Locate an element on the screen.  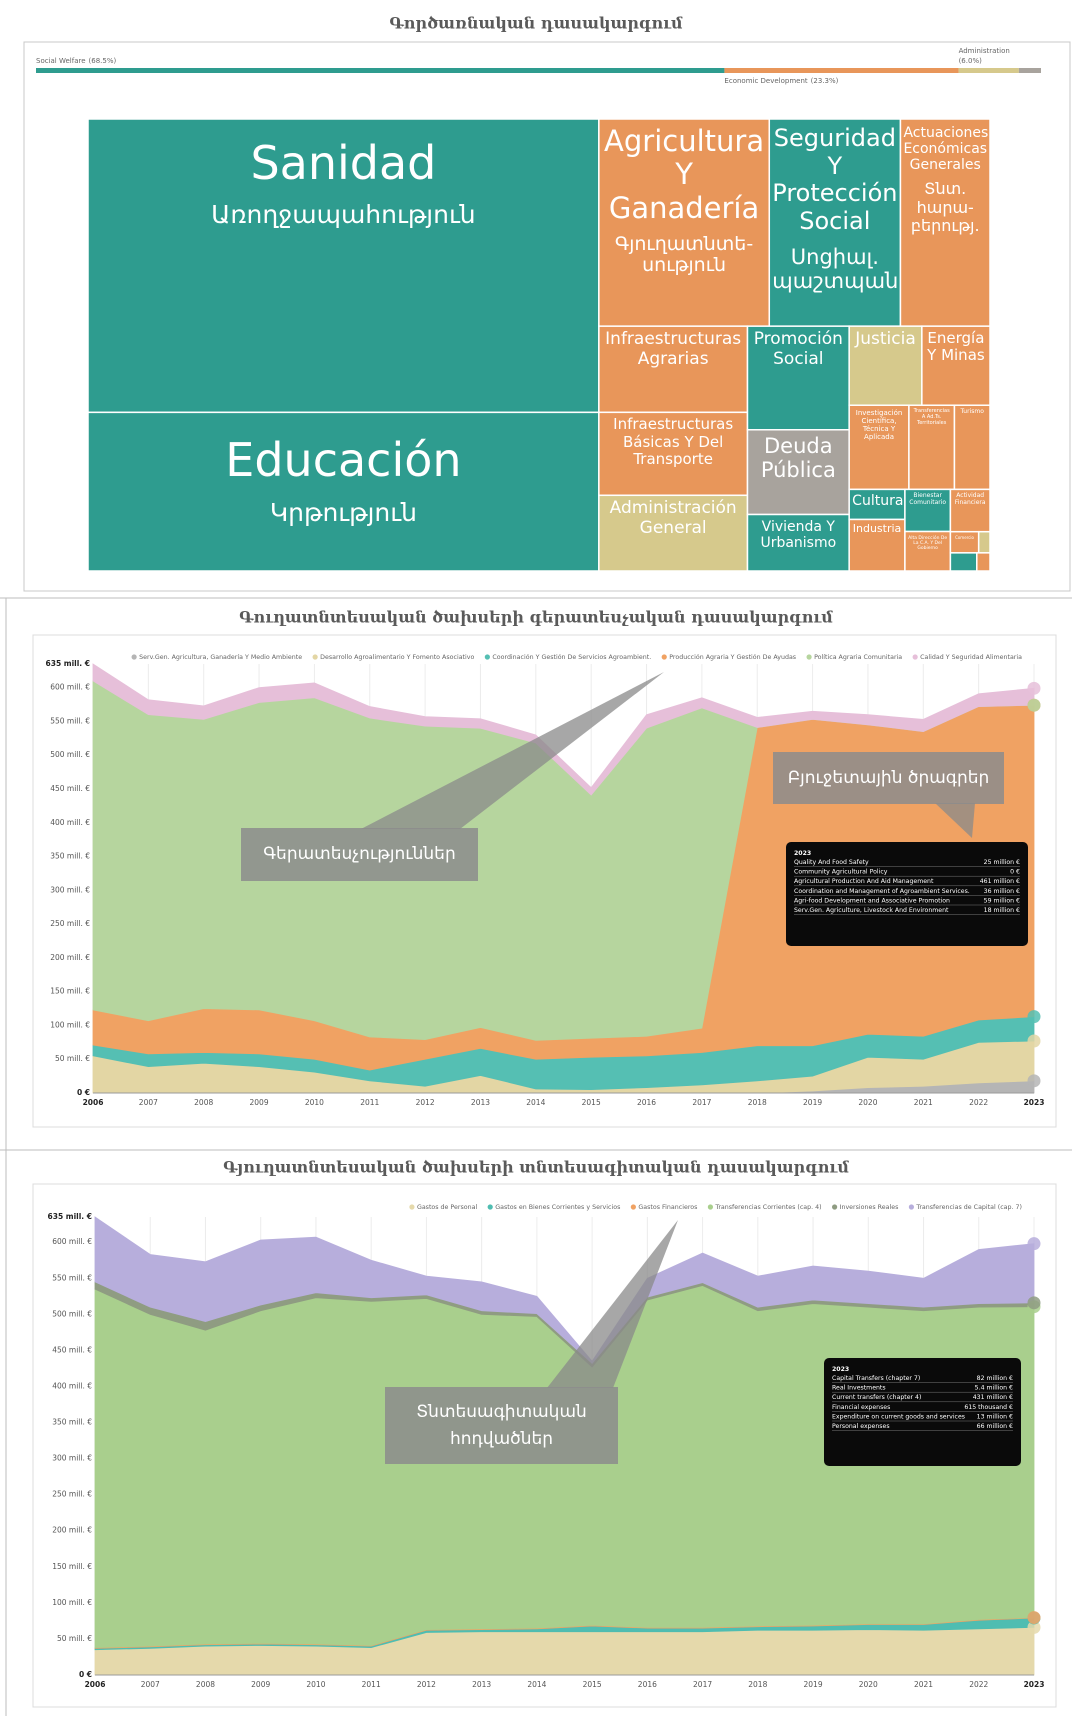
treemap-name: Sanidad is located at coordinates (343, 163).